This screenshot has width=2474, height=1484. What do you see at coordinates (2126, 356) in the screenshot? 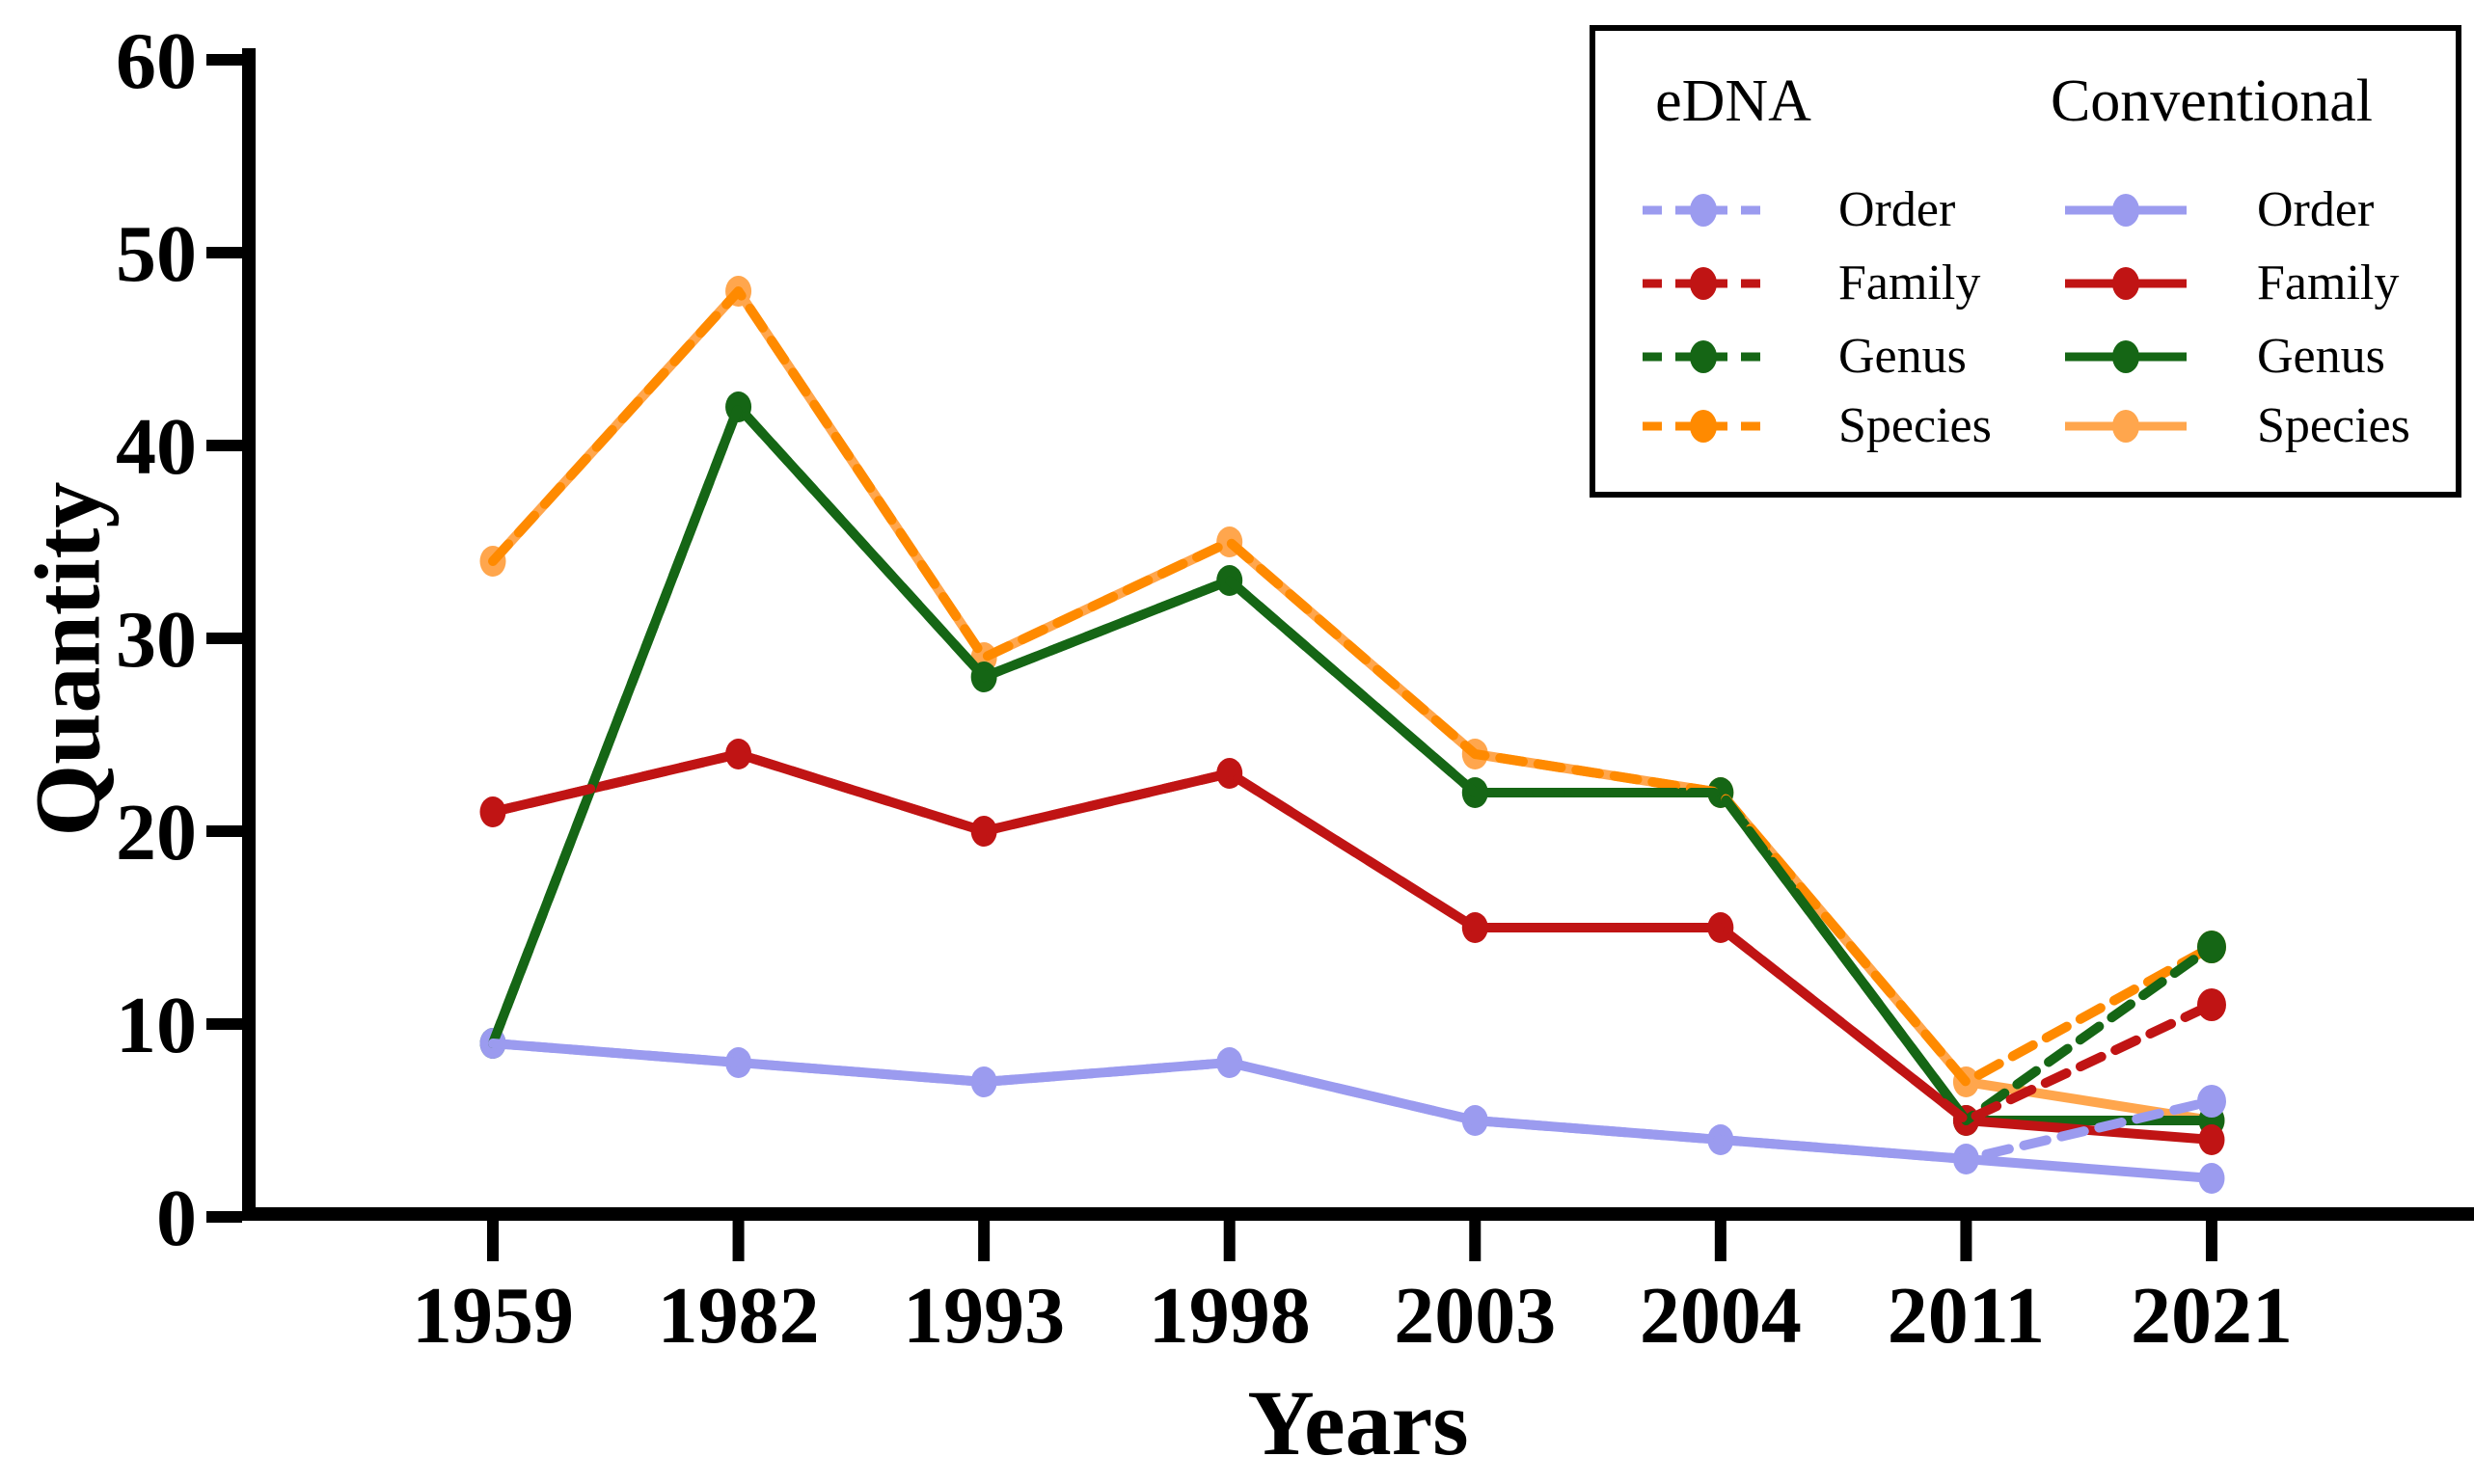
I see `legend-marker-conventional-genus-icon` at bounding box center [2126, 356].